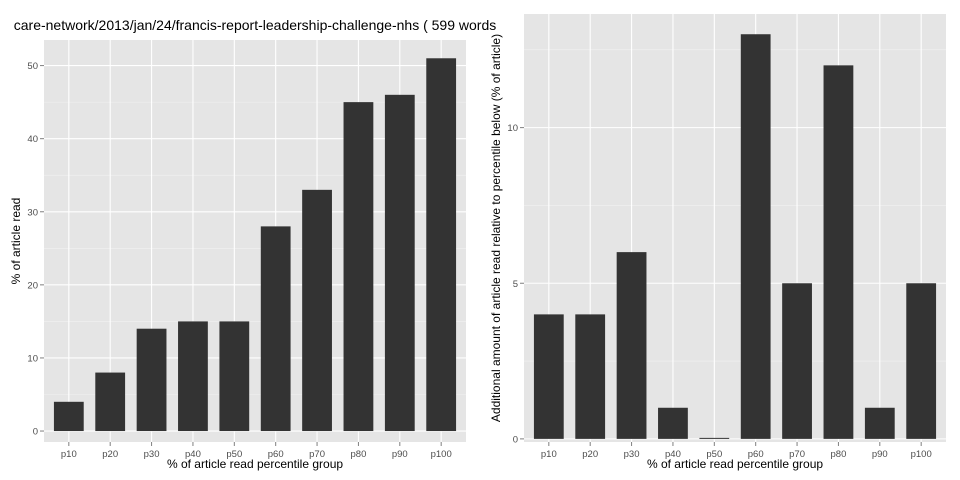 The height and width of the screenshot is (480, 960). Describe the element at coordinates (359, 454) in the screenshot. I see `left-x-tick-label-p80: p80` at that location.